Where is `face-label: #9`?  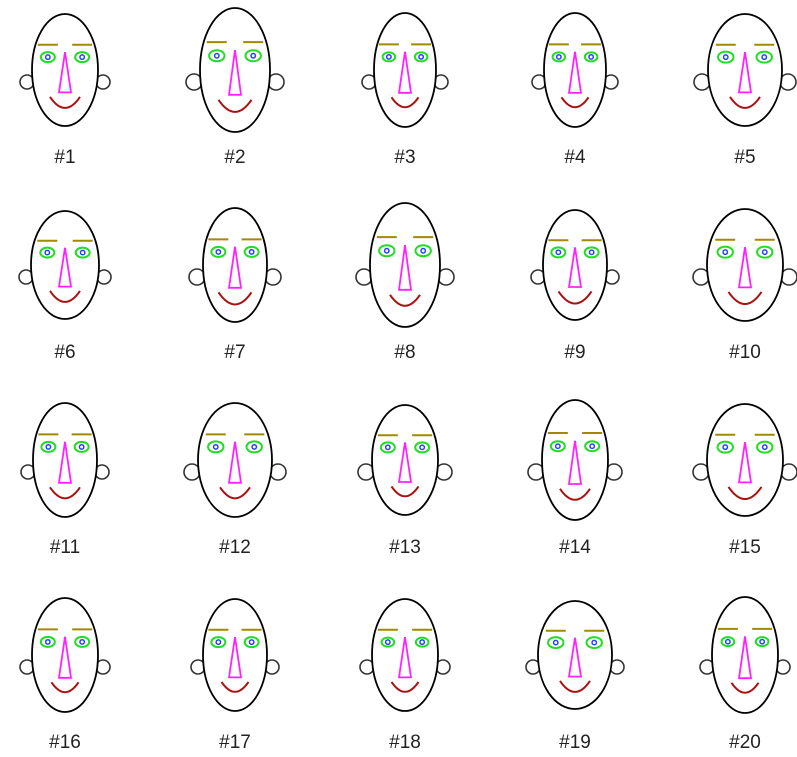 face-label: #9 is located at coordinates (574, 352).